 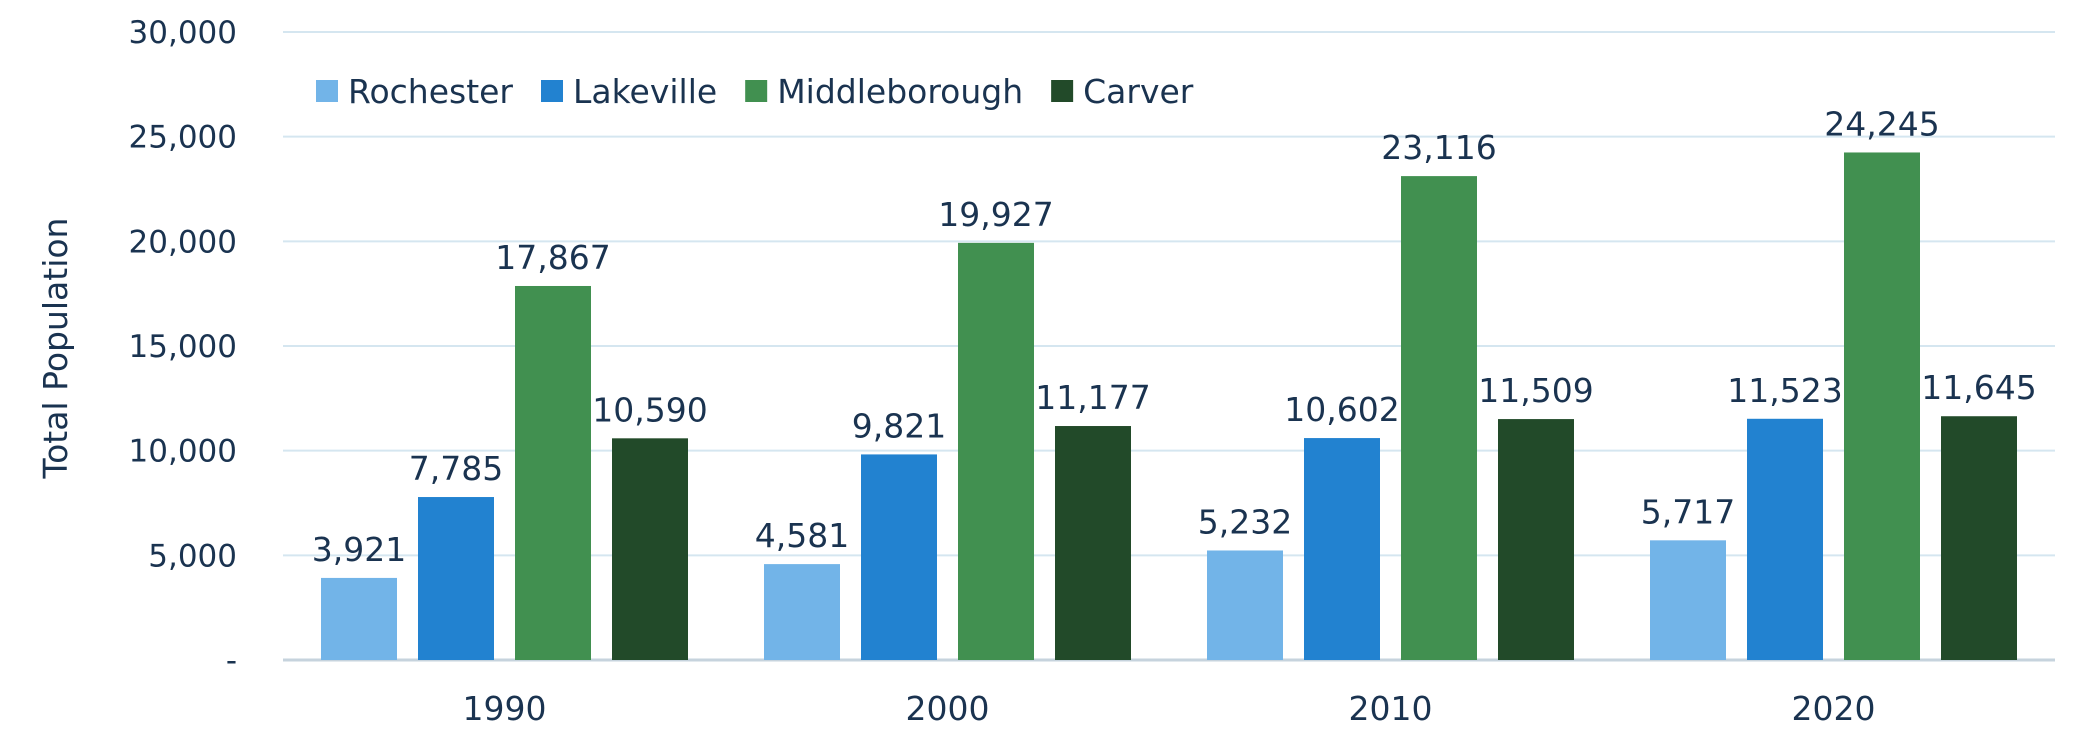 I want to click on x-category-label: 2020, so click(x=1834, y=708).